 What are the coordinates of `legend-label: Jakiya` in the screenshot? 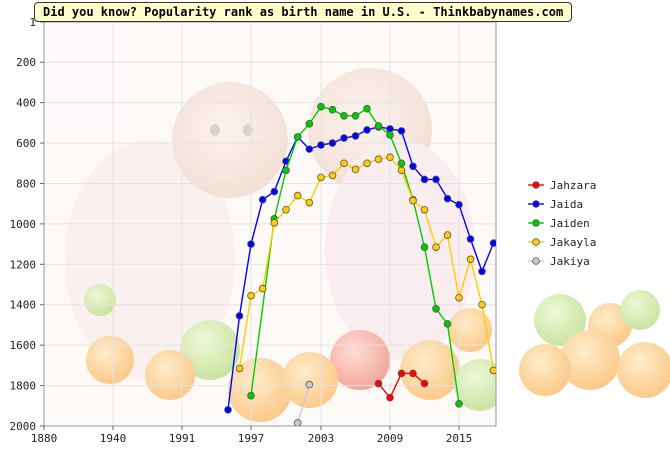 It's located at (570, 261).